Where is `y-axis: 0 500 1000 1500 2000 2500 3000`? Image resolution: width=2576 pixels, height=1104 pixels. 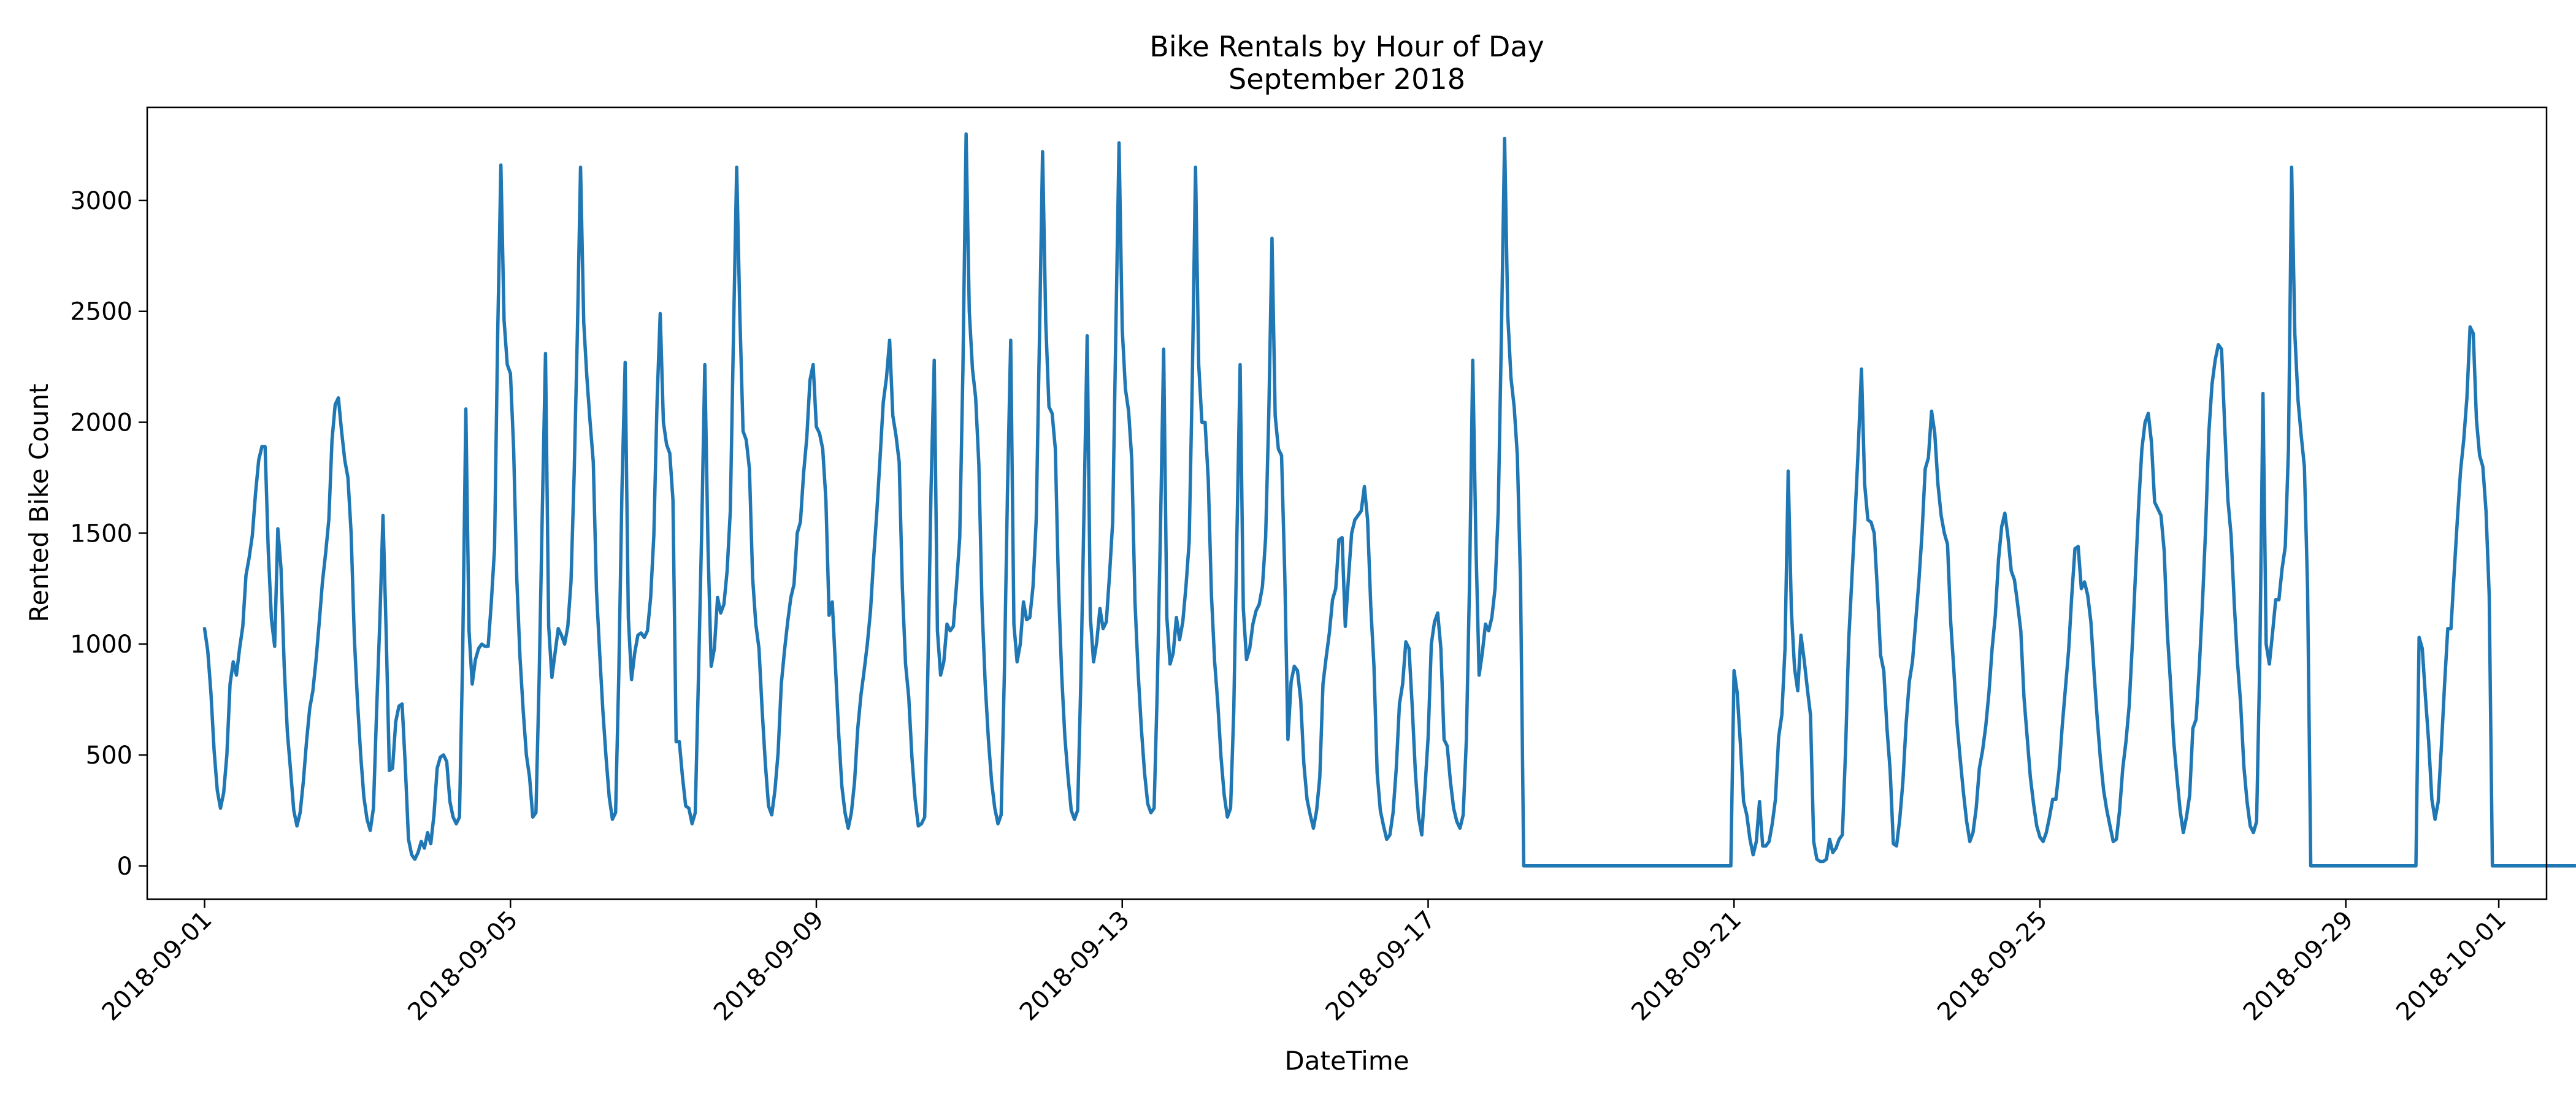
y-axis: 0 500 1000 1500 2000 2500 3000 is located at coordinates (108, 534).